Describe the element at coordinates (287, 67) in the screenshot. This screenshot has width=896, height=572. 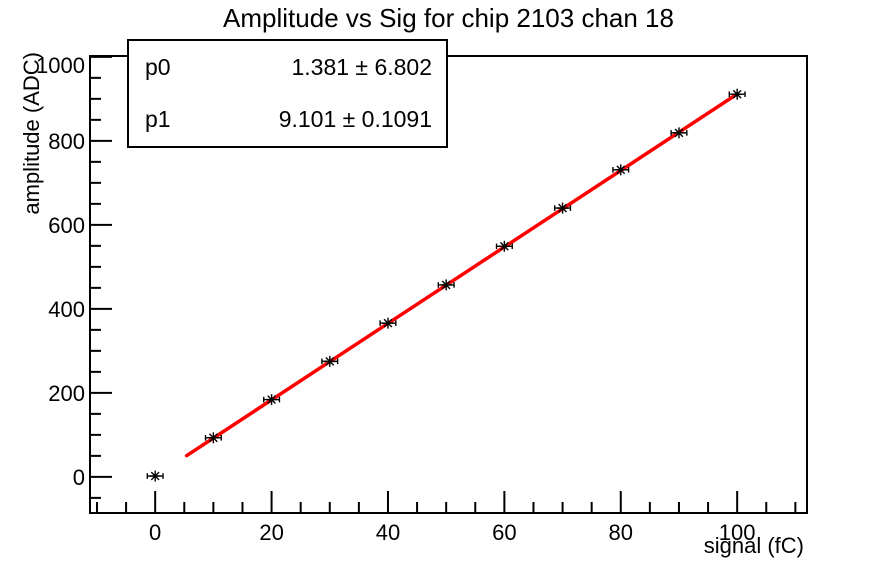
I see `stats-row-p0: p0 1.381 ± 6.802` at that location.